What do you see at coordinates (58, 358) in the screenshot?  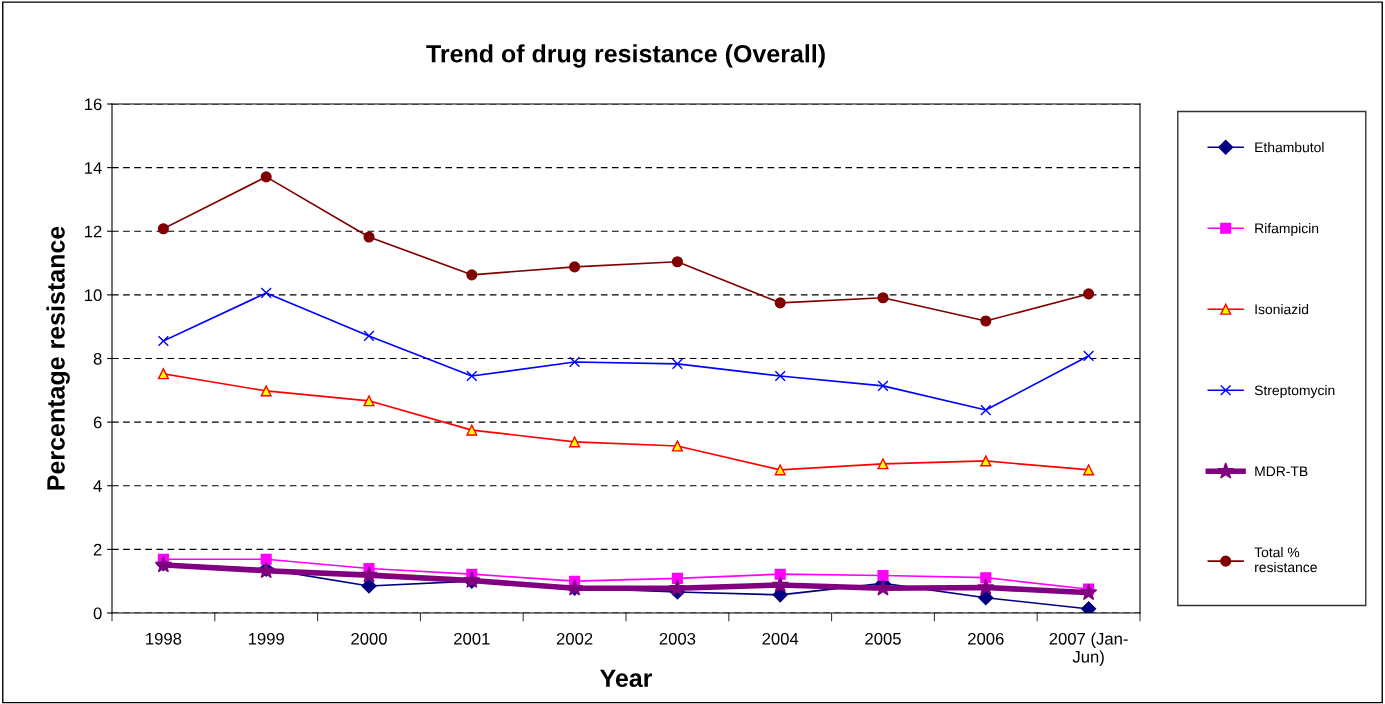 I see `y-axis-title: Percentage resistance` at bounding box center [58, 358].